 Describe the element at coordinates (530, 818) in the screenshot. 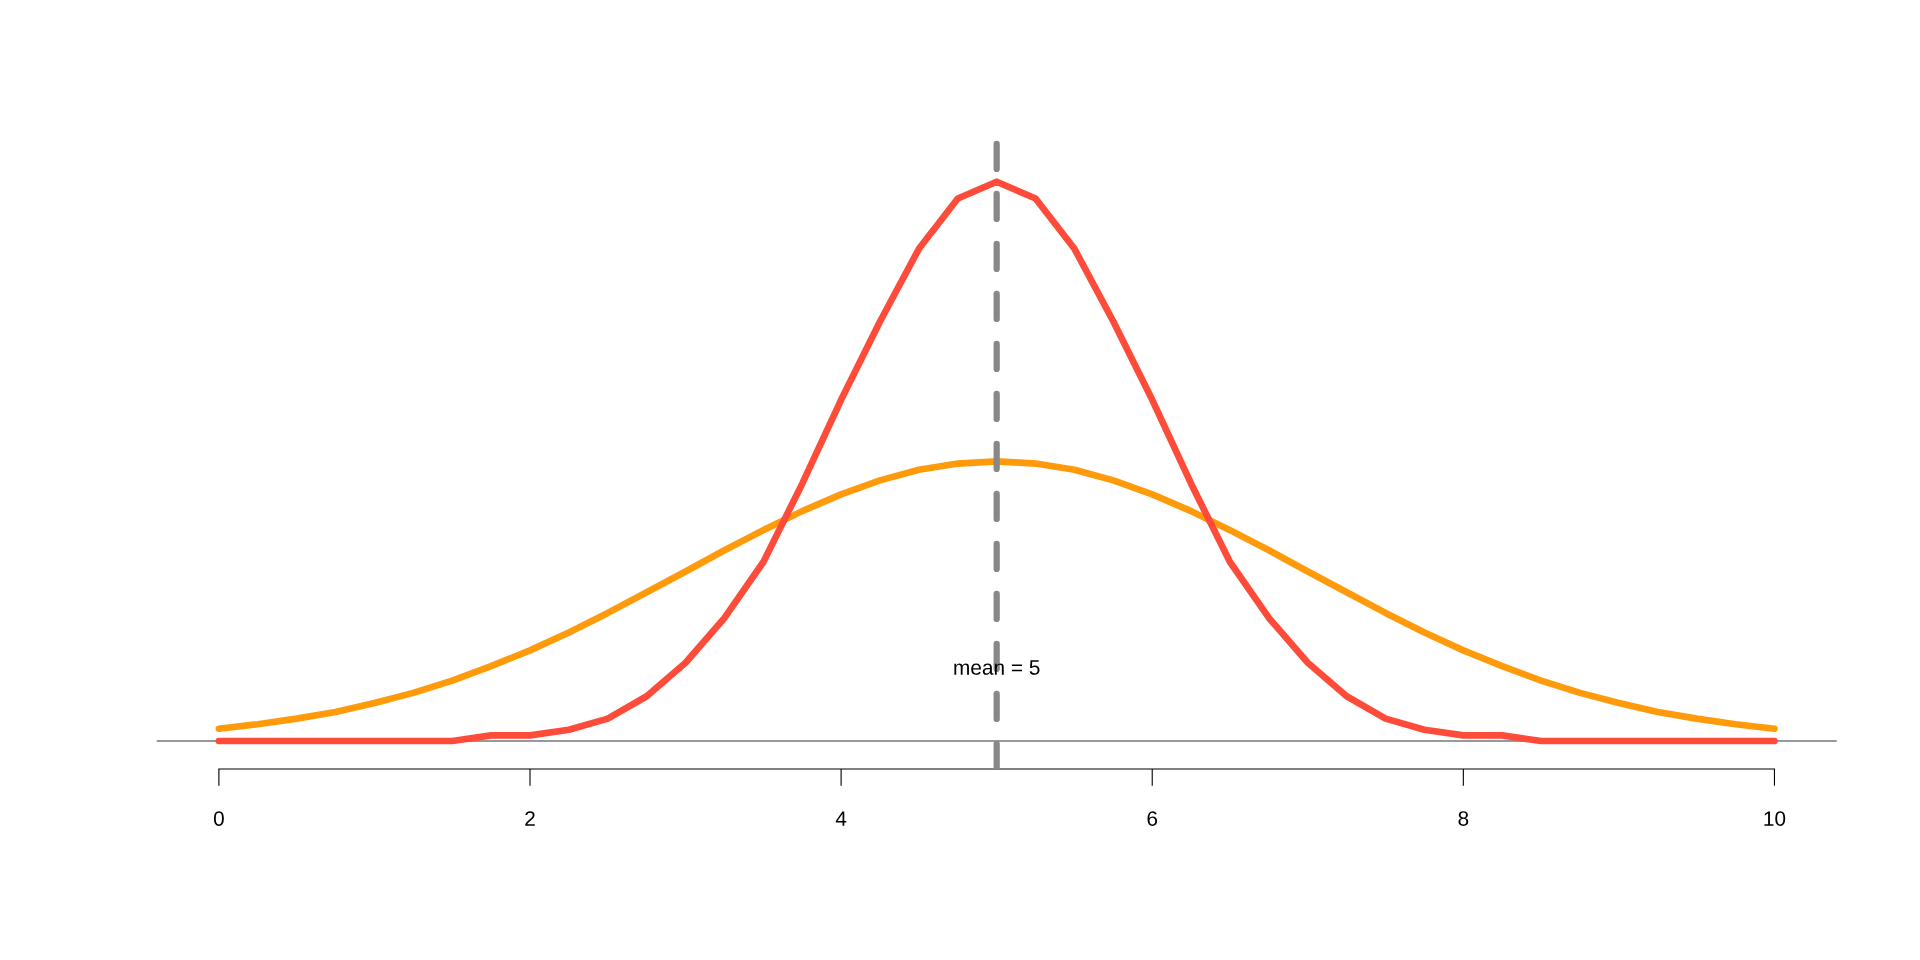

I see `x-tick-label: 2` at that location.